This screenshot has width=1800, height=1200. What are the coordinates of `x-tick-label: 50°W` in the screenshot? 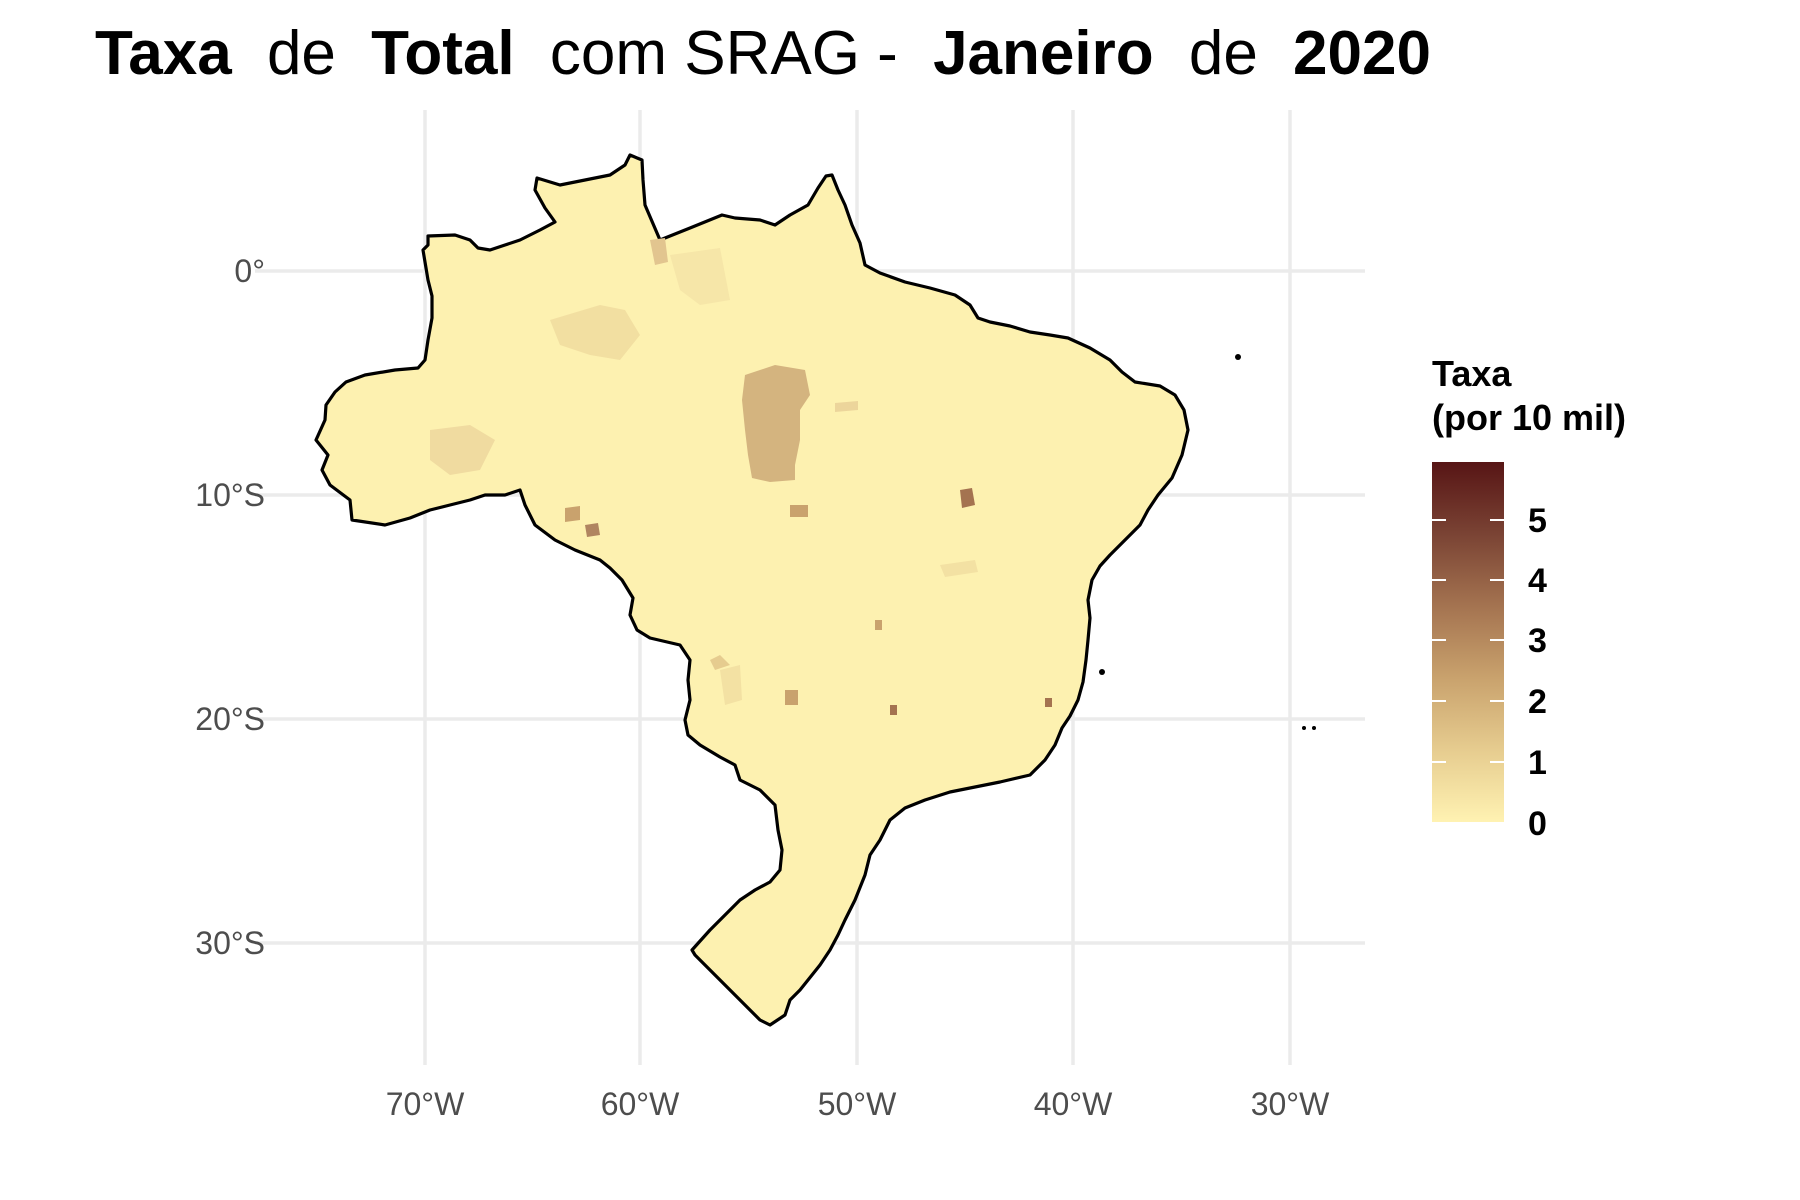 It's located at (857, 1104).